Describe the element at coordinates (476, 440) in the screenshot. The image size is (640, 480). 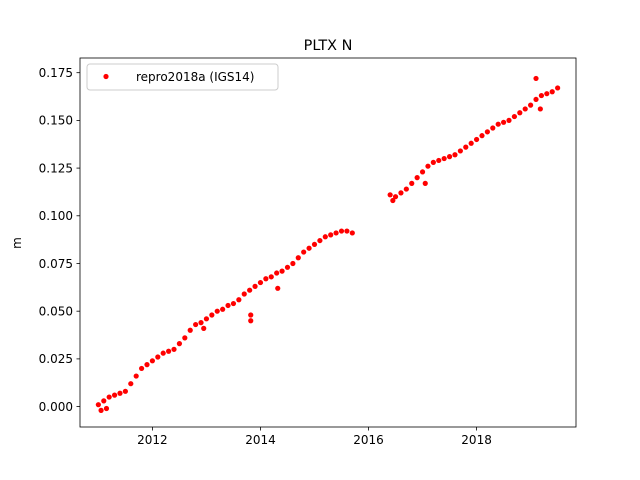
I see `x-tick-label: 2018` at that location.